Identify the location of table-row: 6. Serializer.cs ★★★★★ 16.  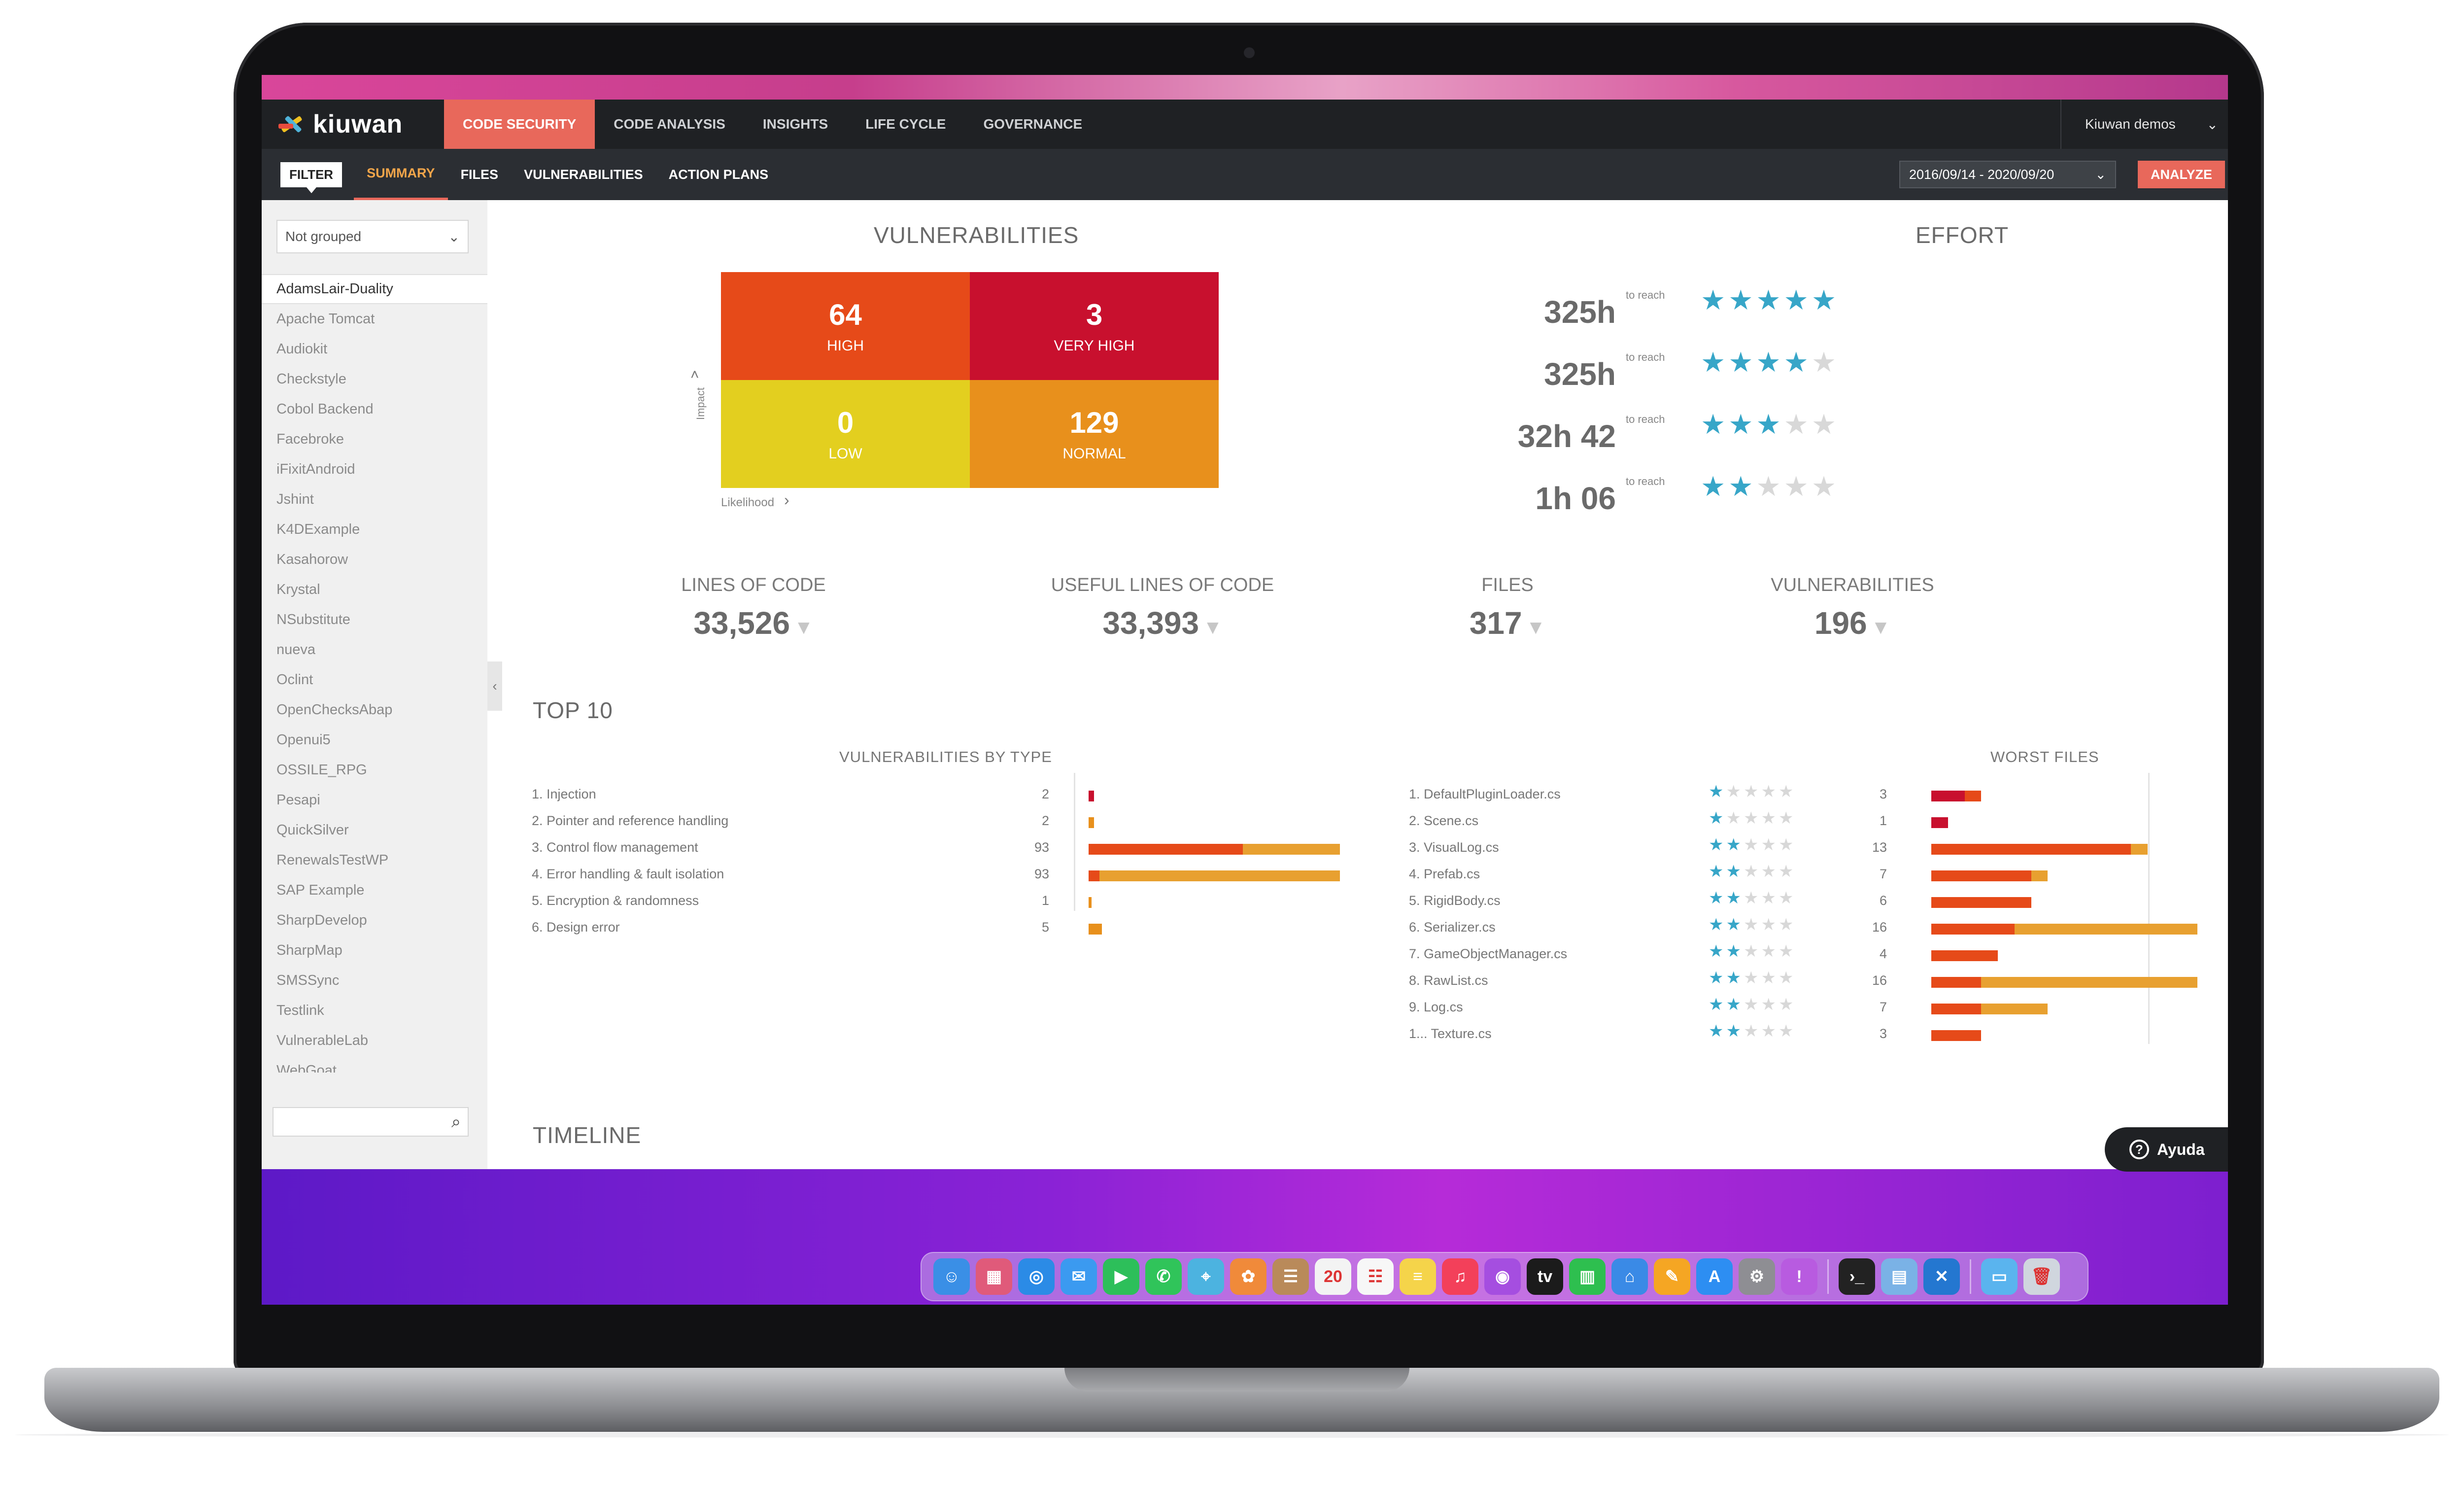
(1818, 928).